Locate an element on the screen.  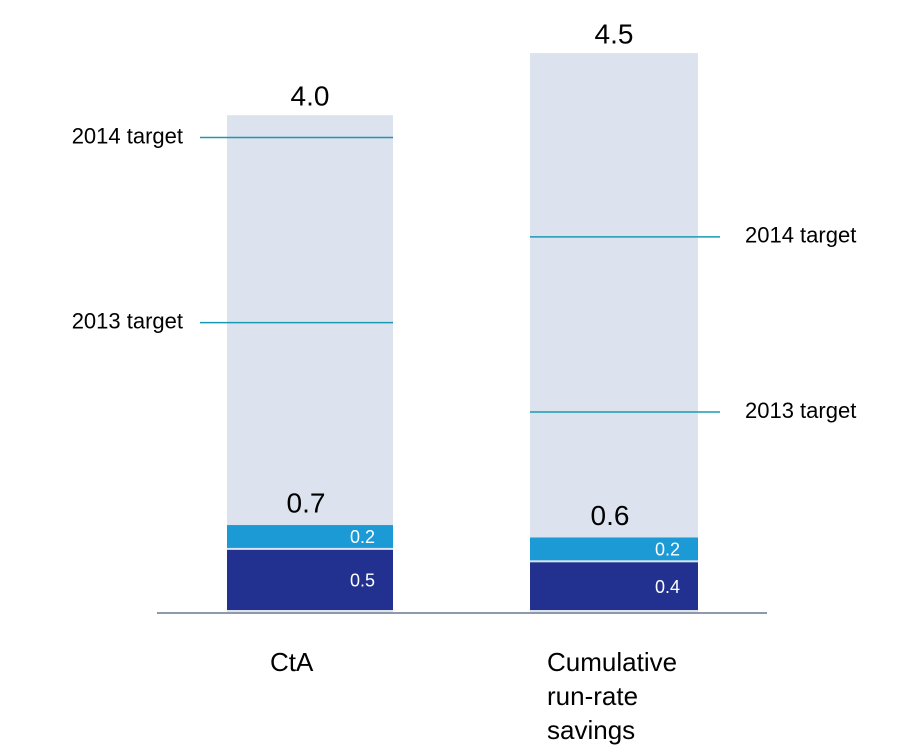
target-total-label: 4.5 is located at coordinates (614, 33).